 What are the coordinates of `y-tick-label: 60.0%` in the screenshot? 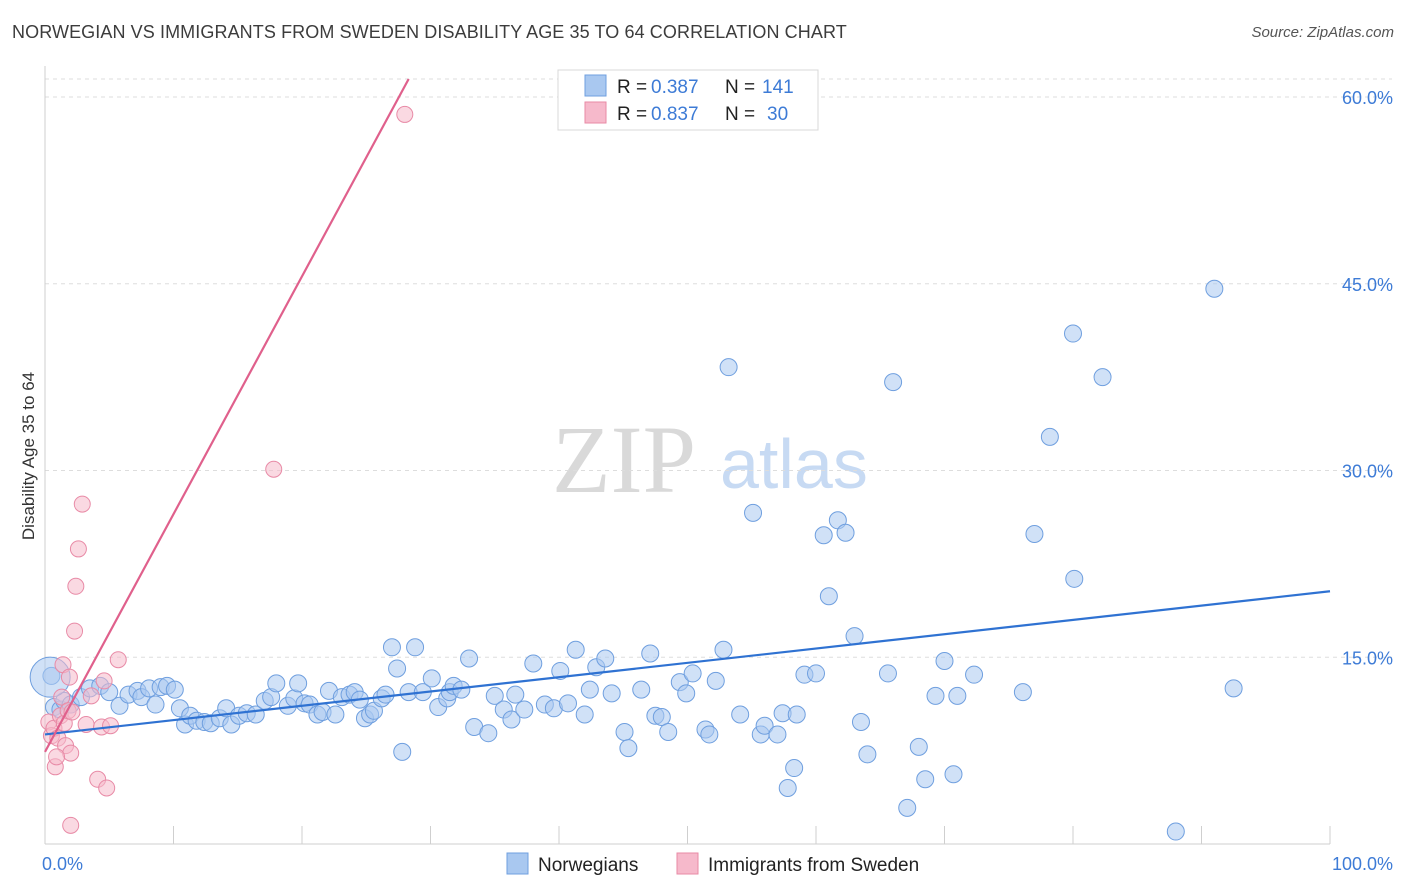 It's located at (1367, 98).